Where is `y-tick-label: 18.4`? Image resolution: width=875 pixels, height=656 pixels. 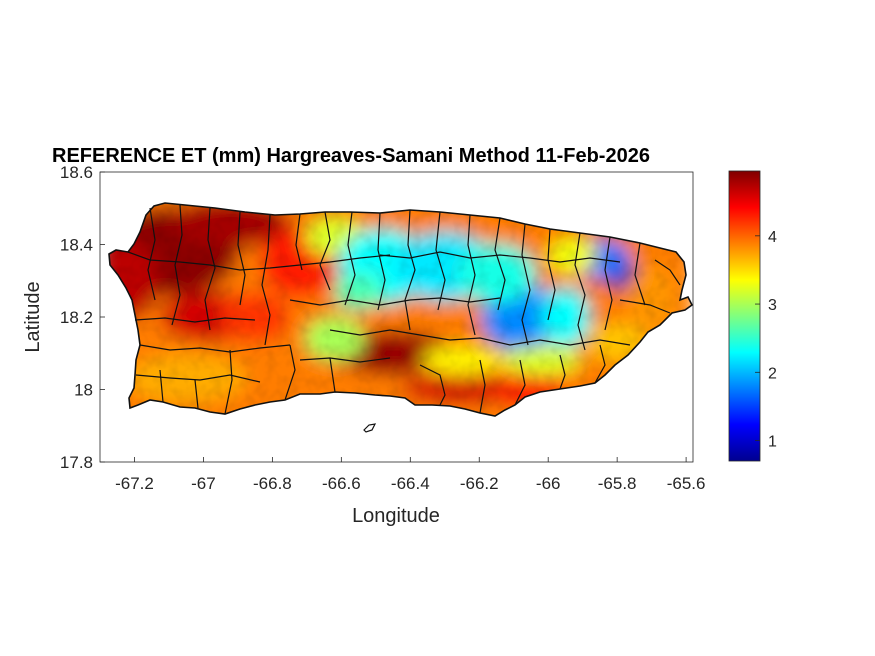
y-tick-label: 18.4 is located at coordinates (76, 245).